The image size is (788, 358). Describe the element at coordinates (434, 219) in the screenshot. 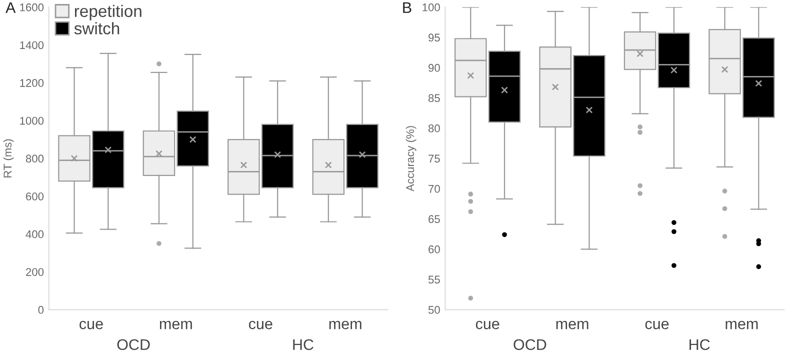

I see `y-tick-label: 65` at that location.